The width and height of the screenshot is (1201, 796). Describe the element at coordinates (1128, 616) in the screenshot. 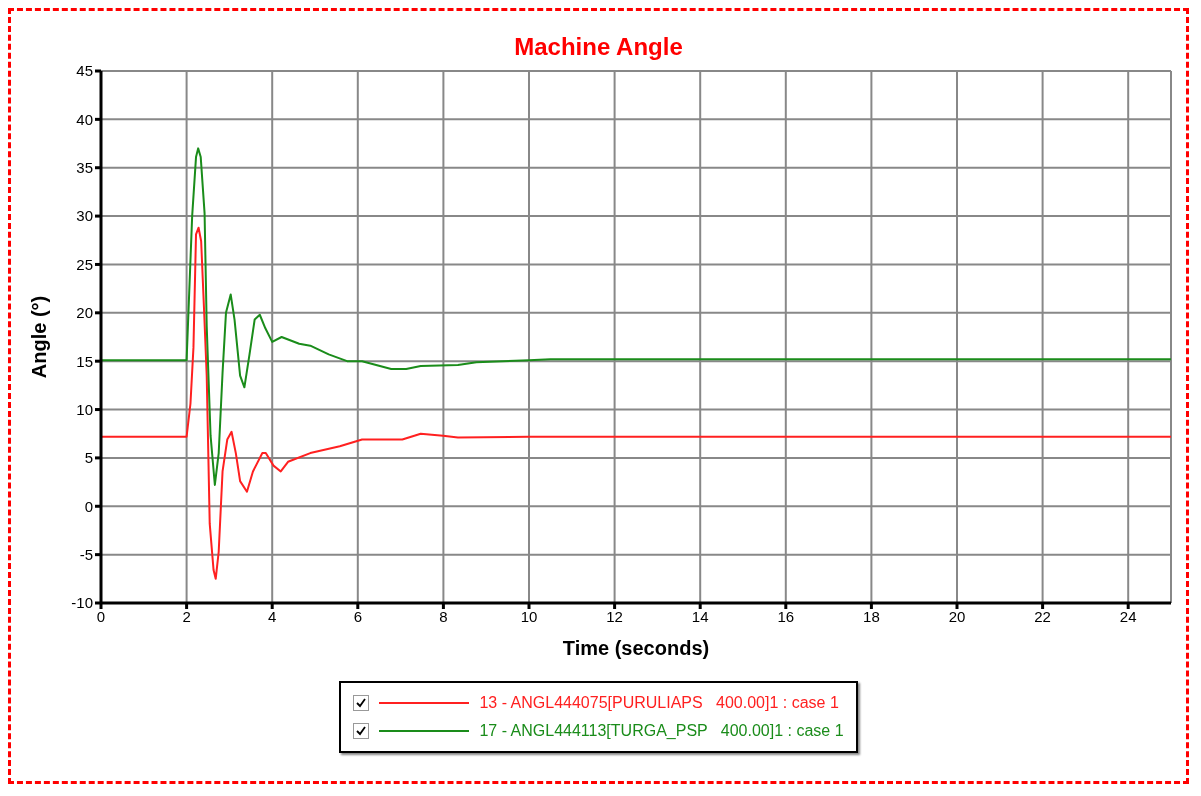

I see `x-tick-label: 24` at that location.